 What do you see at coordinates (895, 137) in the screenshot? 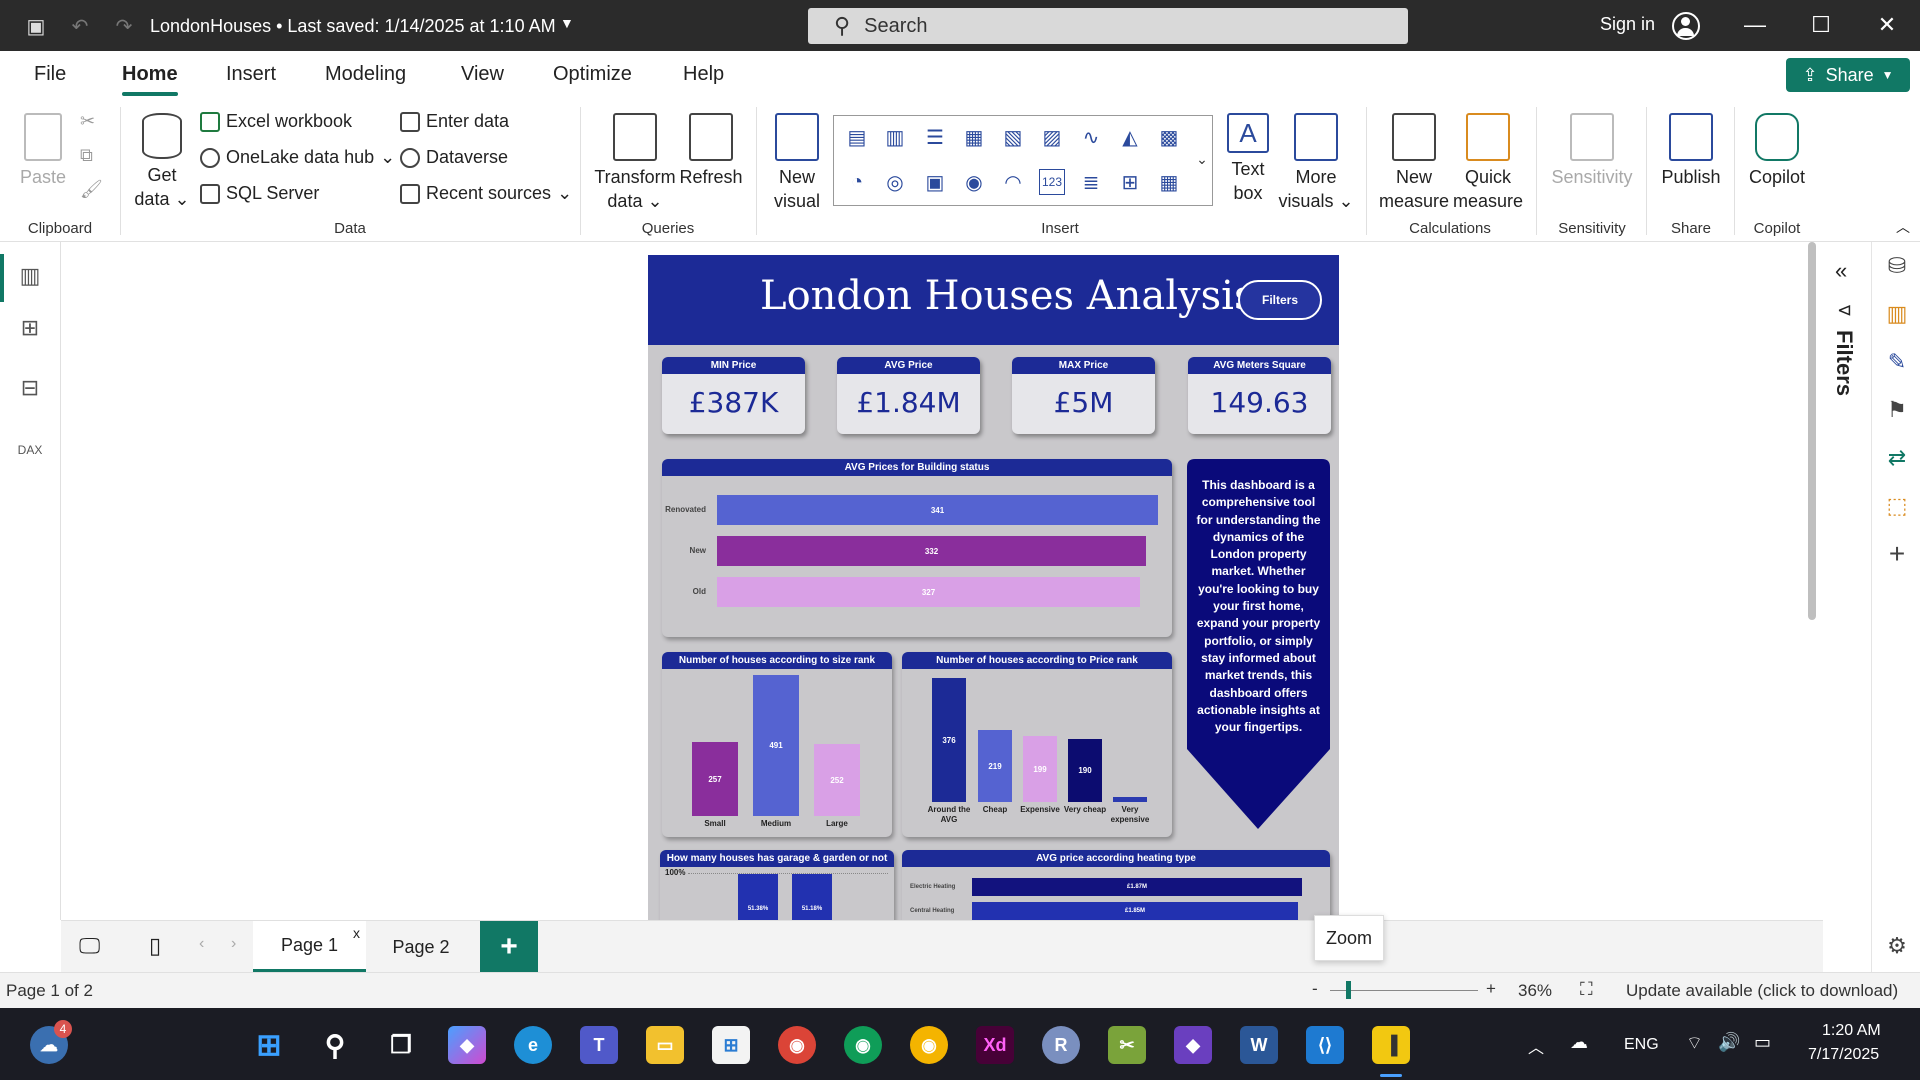
I see `stacked-column-icon: ▥` at bounding box center [895, 137].